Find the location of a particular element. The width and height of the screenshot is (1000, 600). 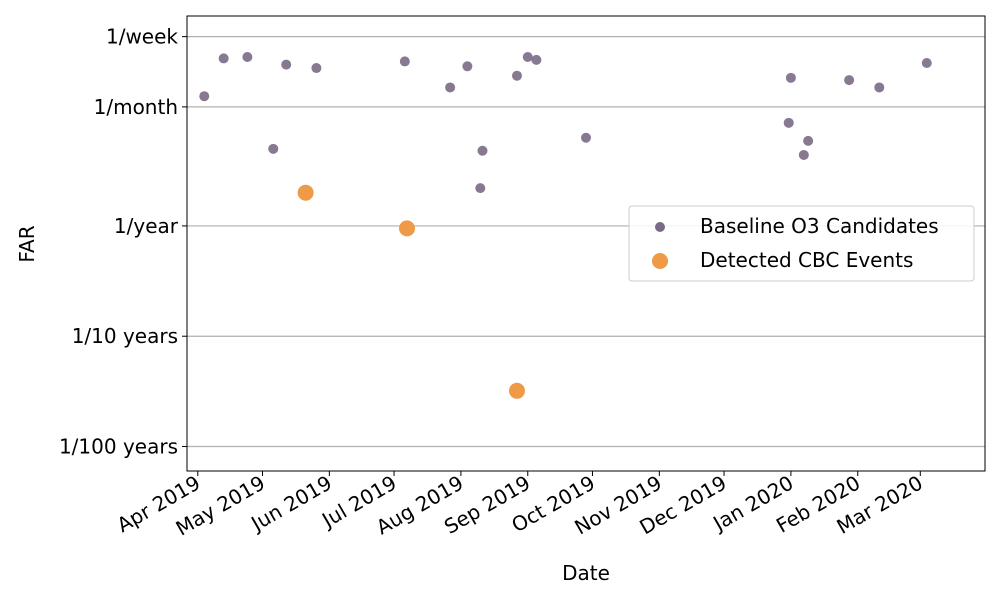

y-tick-label: 1/month is located at coordinates (136, 107).